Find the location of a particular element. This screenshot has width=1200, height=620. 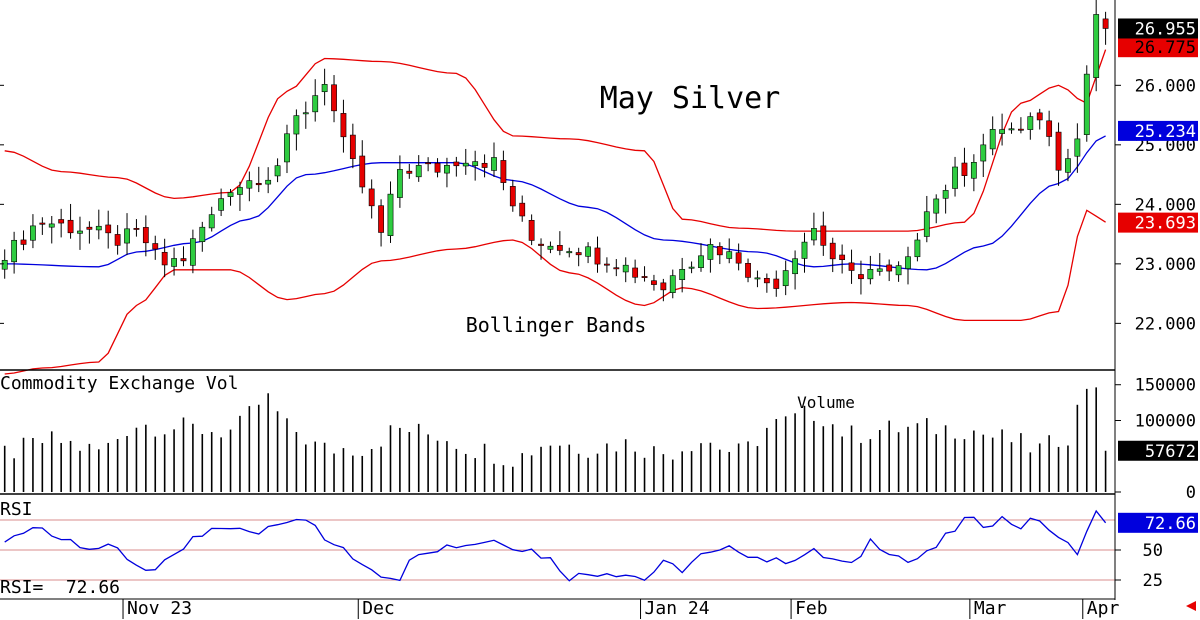

price-tick-label: 26.000 is located at coordinates (1165, 86).